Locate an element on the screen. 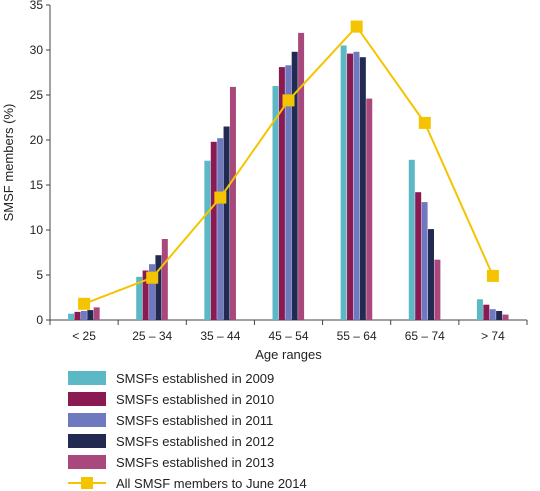  y-tick-label: 35 is located at coordinates (37, 6).